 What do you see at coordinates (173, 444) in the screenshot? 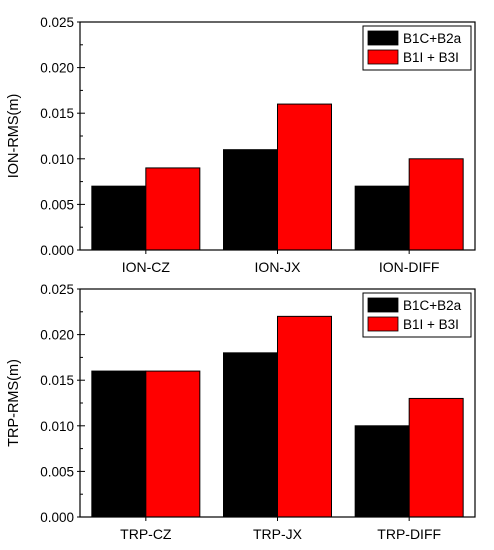
I see `bar-b1i-b3i-trp-cz` at bounding box center [173, 444].